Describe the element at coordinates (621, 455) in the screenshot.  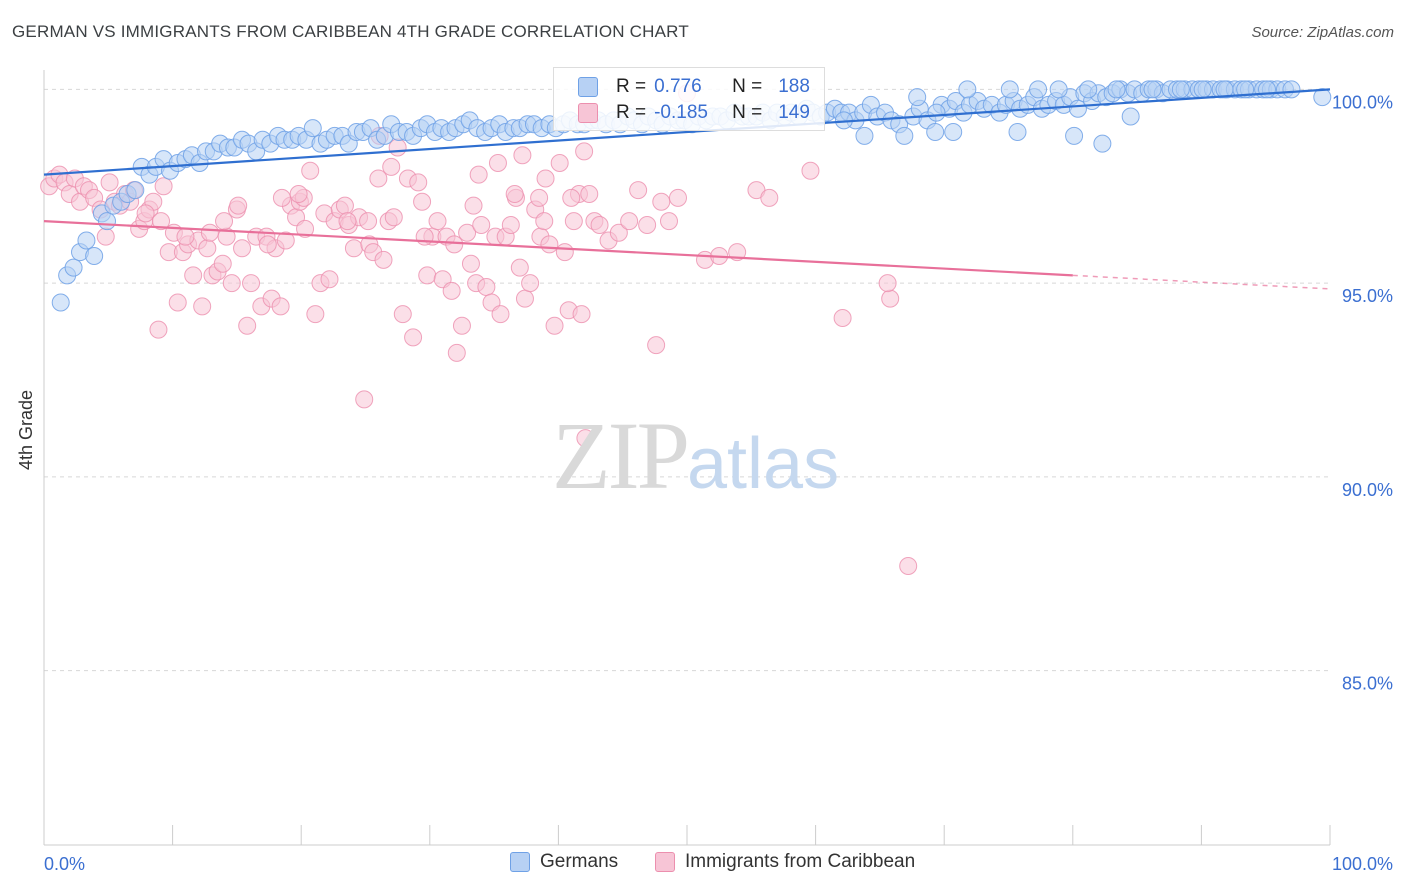
I see `watermark-zip: ZIP` at that location.